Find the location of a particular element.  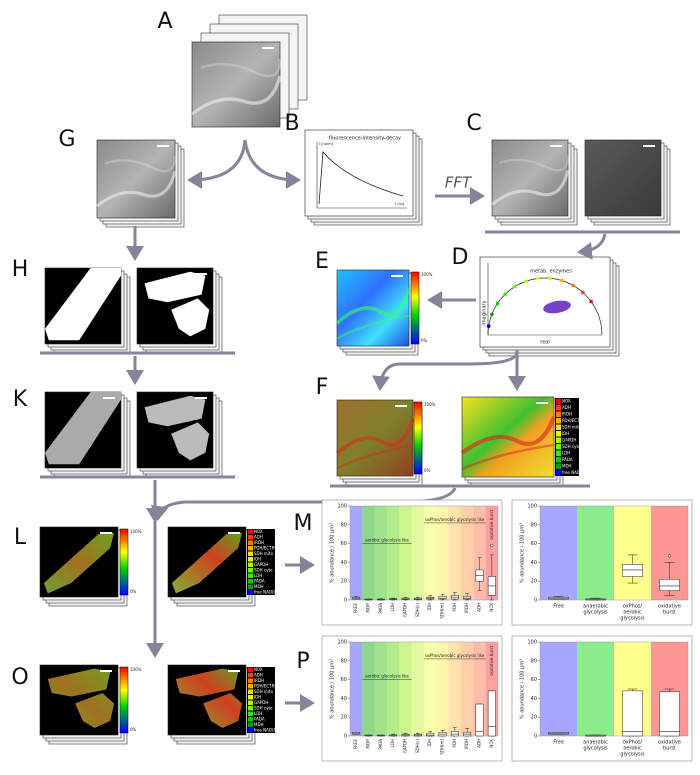

annotation: oxidative burst is located at coordinates (491, 524).